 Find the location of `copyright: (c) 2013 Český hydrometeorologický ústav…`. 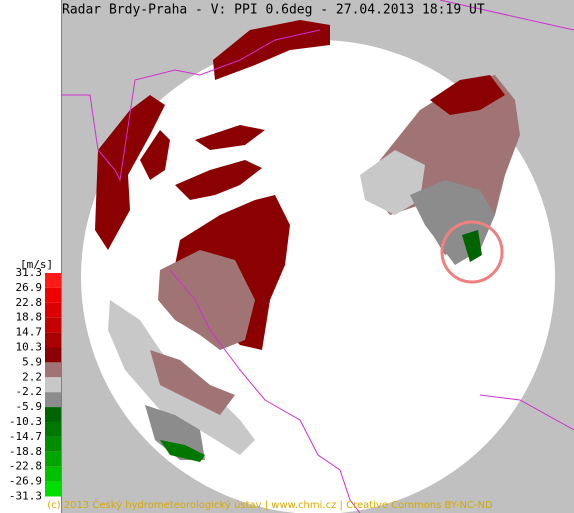

copyright: (c) 2013 Český hydrometeorologický ústav… is located at coordinates (270, 504).